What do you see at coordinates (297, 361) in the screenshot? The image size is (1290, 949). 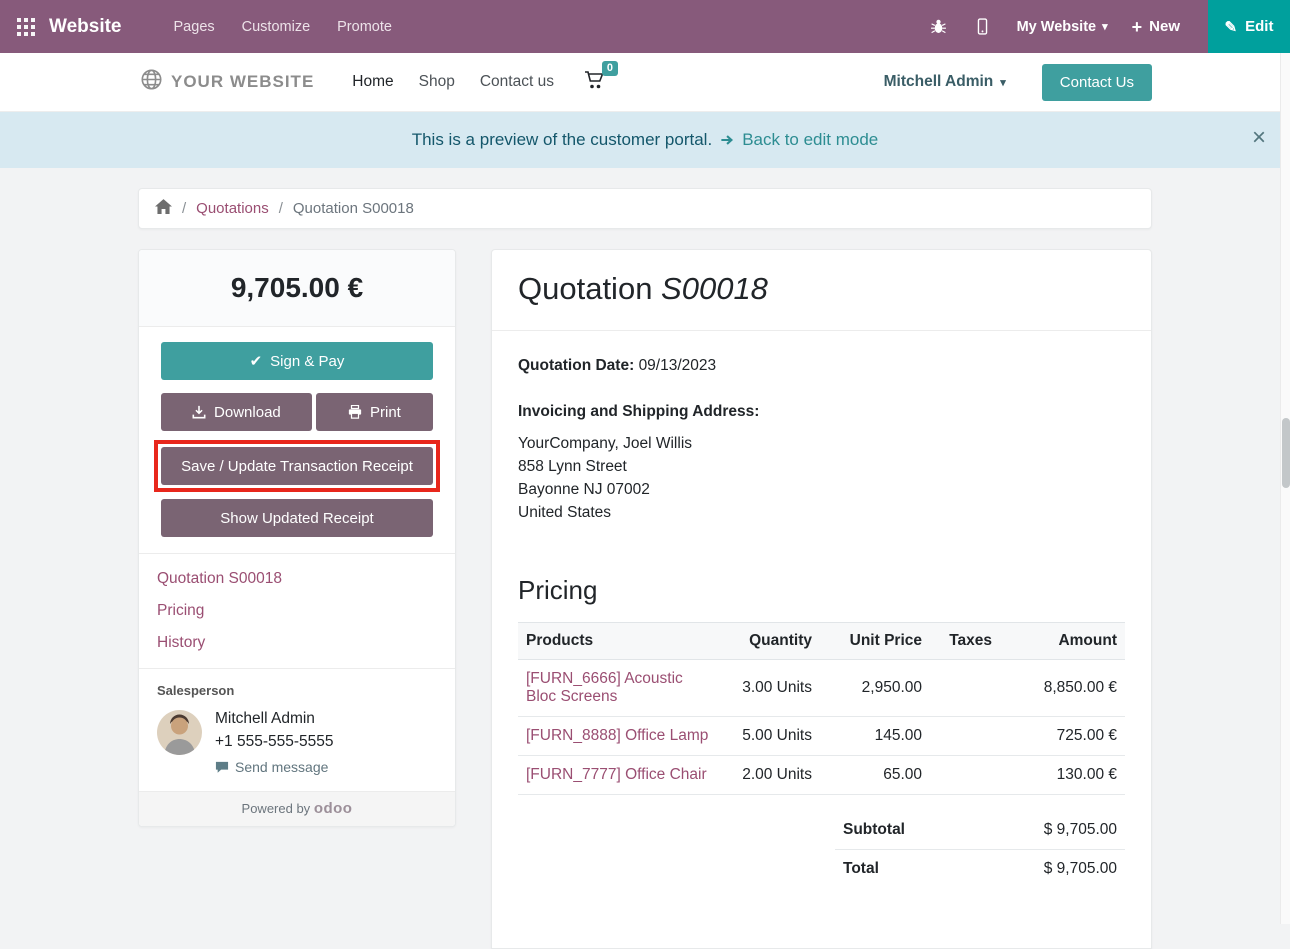 I see `sign-and-pay-button: ✔ Sign & Pay` at bounding box center [297, 361].